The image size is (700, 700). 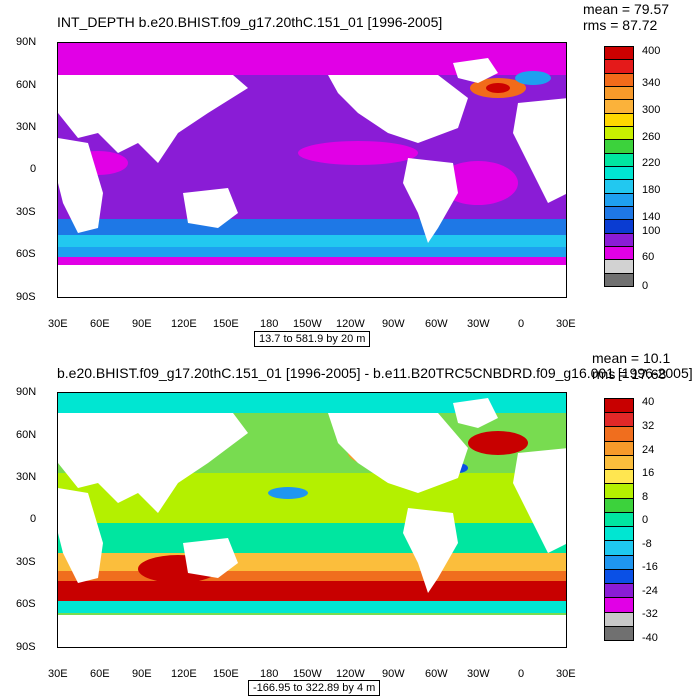 What do you see at coordinates (210, 208) in the screenshot?
I see `land-australia` at bounding box center [210, 208].